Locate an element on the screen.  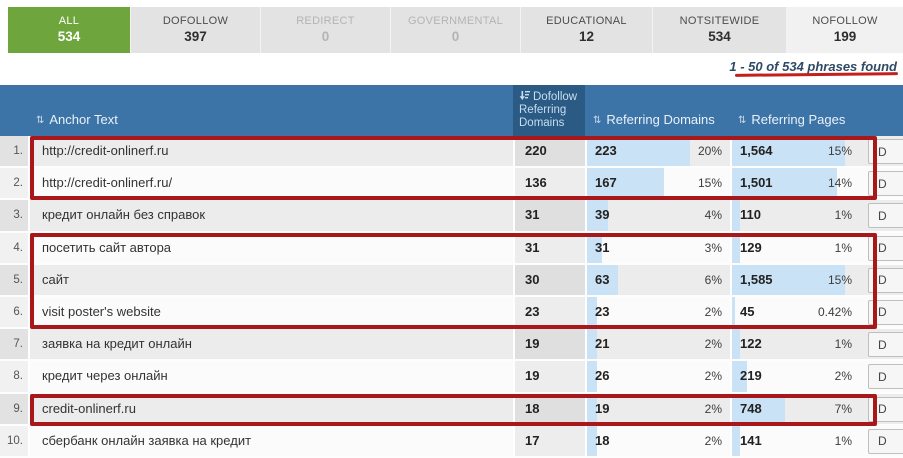
column-header-details is located at coordinates (881, 110).